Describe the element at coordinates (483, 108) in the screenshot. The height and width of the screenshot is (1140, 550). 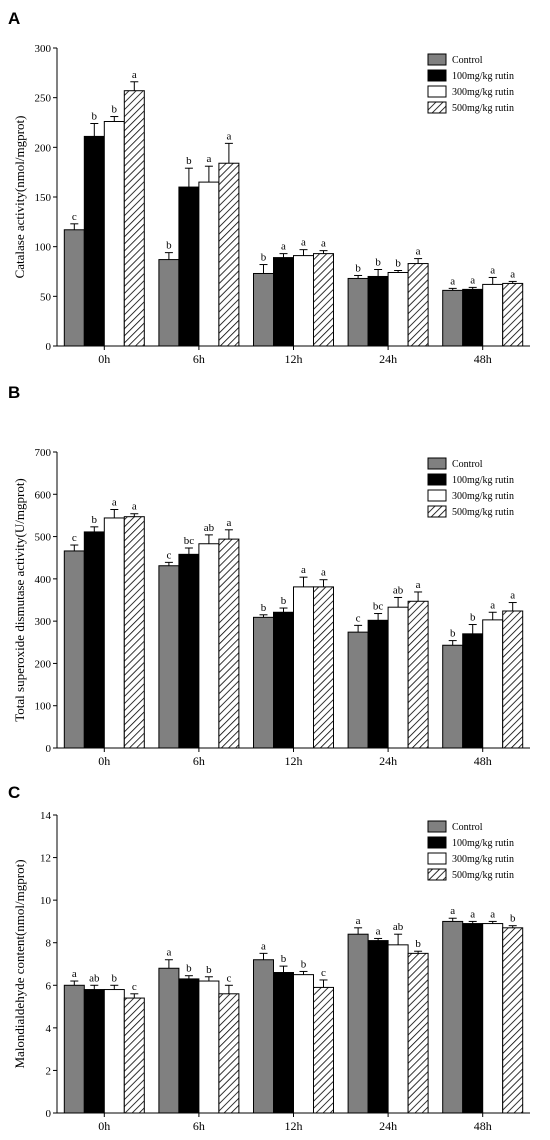
I see `legend-label: 500mg/kg rutin` at that location.